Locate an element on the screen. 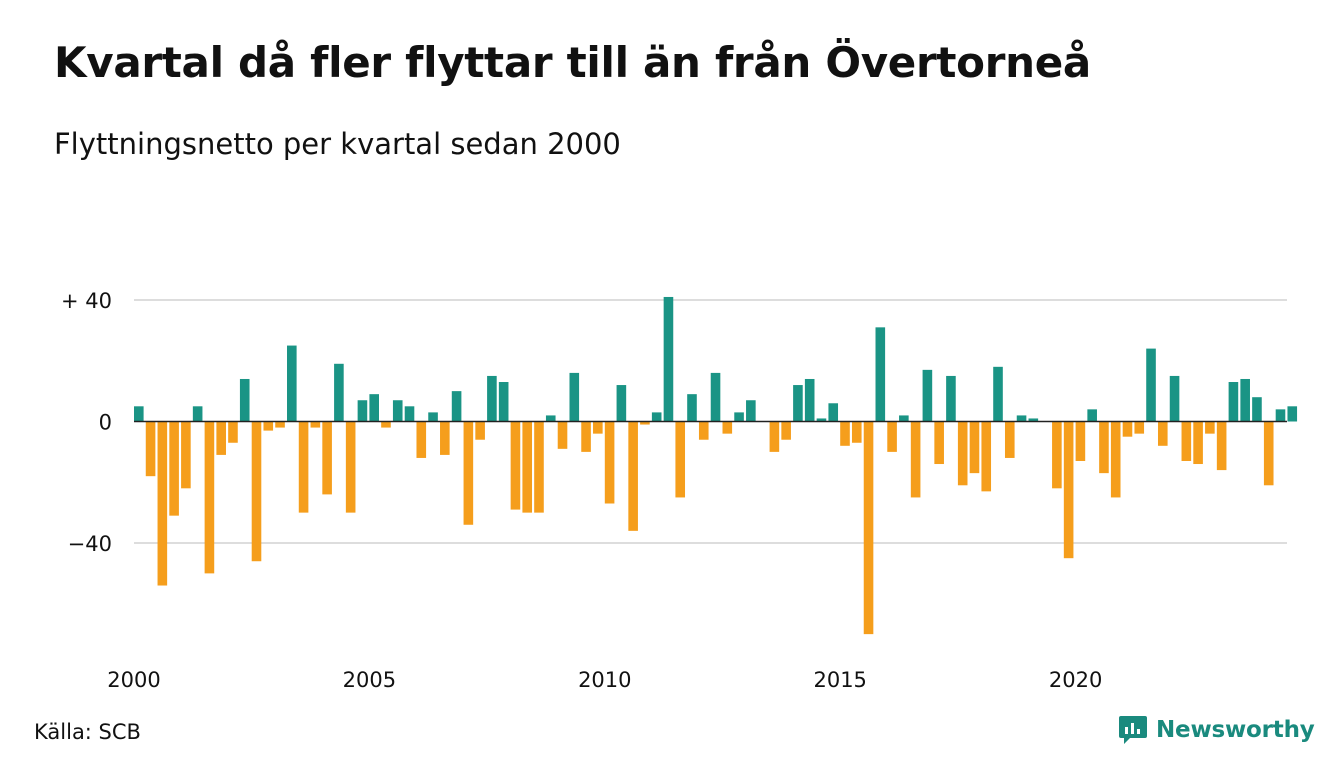 The width and height of the screenshot is (1340, 780). y-tick-label: + 40 is located at coordinates (86, 301).